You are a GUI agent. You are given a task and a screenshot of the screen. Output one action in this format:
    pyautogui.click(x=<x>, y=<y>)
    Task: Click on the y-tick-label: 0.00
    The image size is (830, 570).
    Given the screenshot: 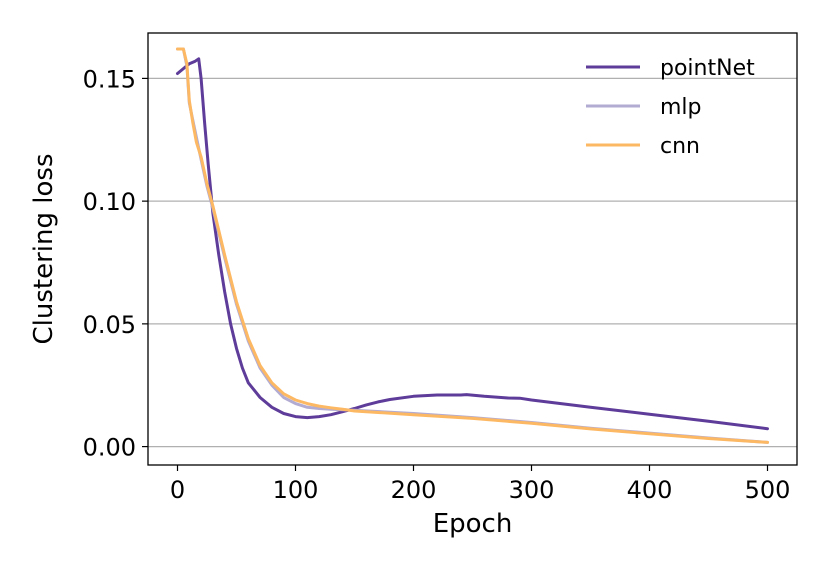 What is the action you would take?
    pyautogui.click(x=109, y=448)
    